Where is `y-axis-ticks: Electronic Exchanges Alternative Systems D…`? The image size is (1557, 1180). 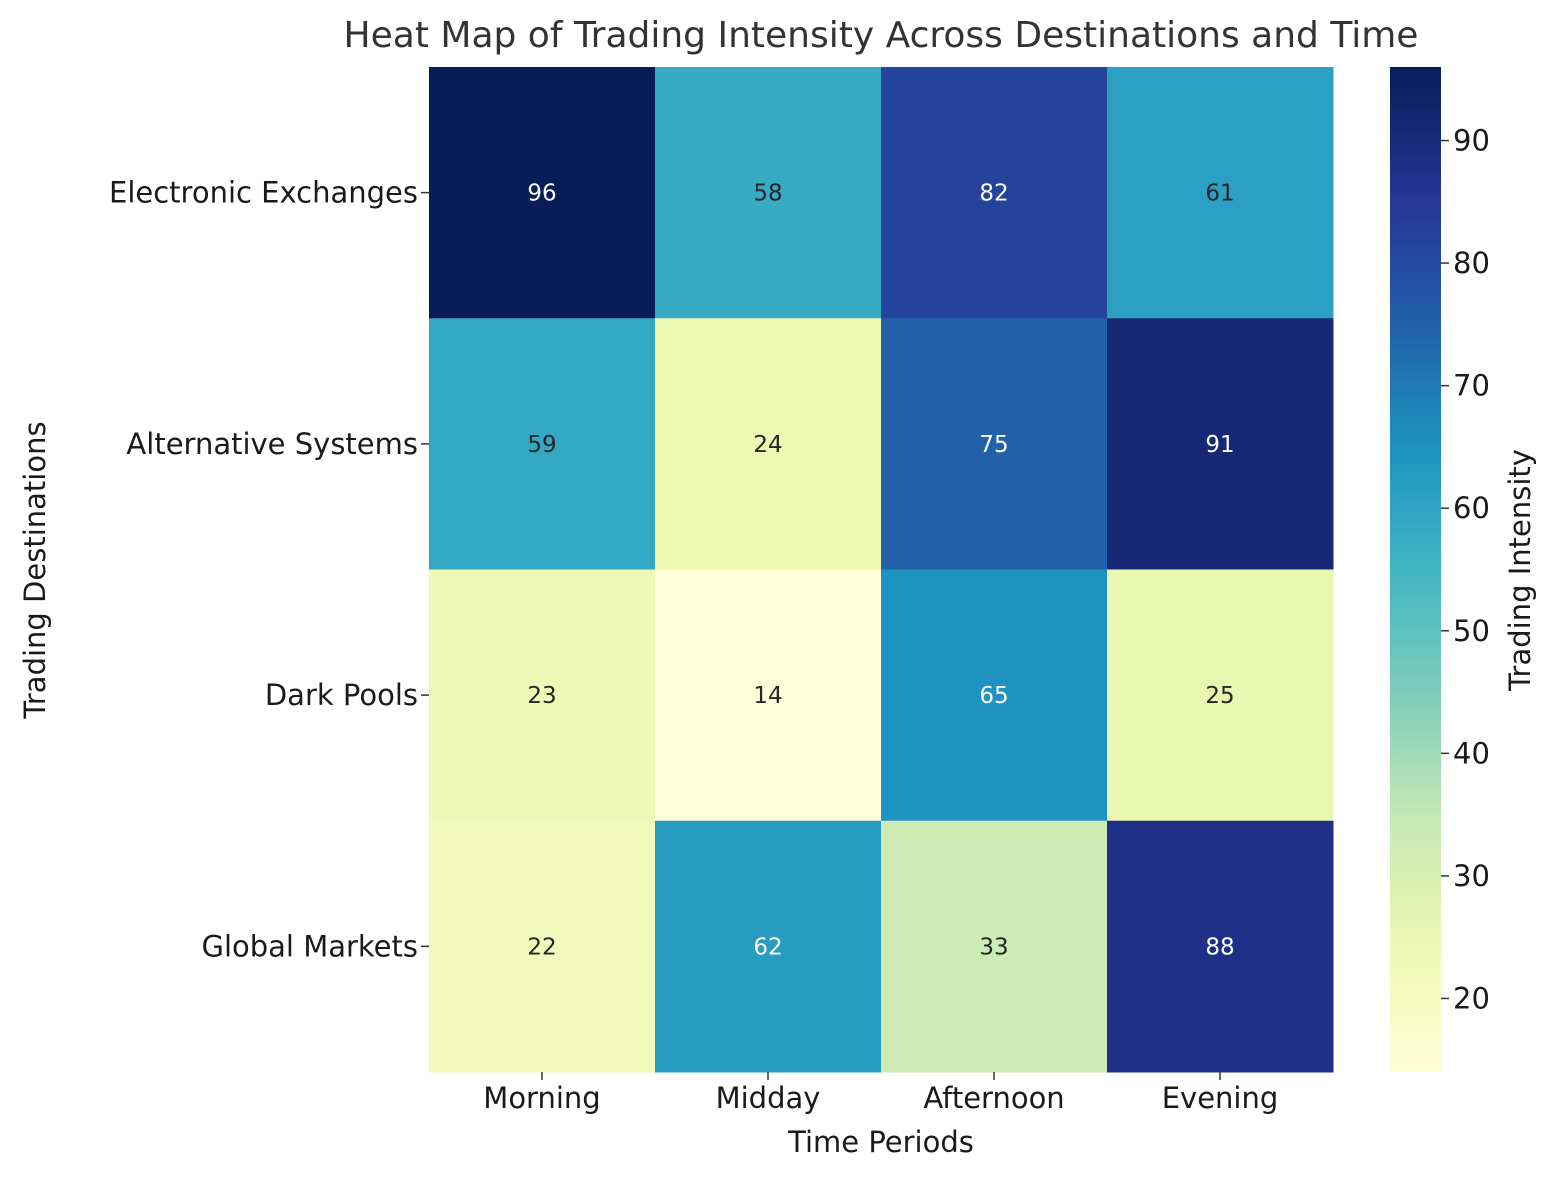
y-axis-ticks: Electronic Exchanges Alternative Systems D… is located at coordinates (269, 569).